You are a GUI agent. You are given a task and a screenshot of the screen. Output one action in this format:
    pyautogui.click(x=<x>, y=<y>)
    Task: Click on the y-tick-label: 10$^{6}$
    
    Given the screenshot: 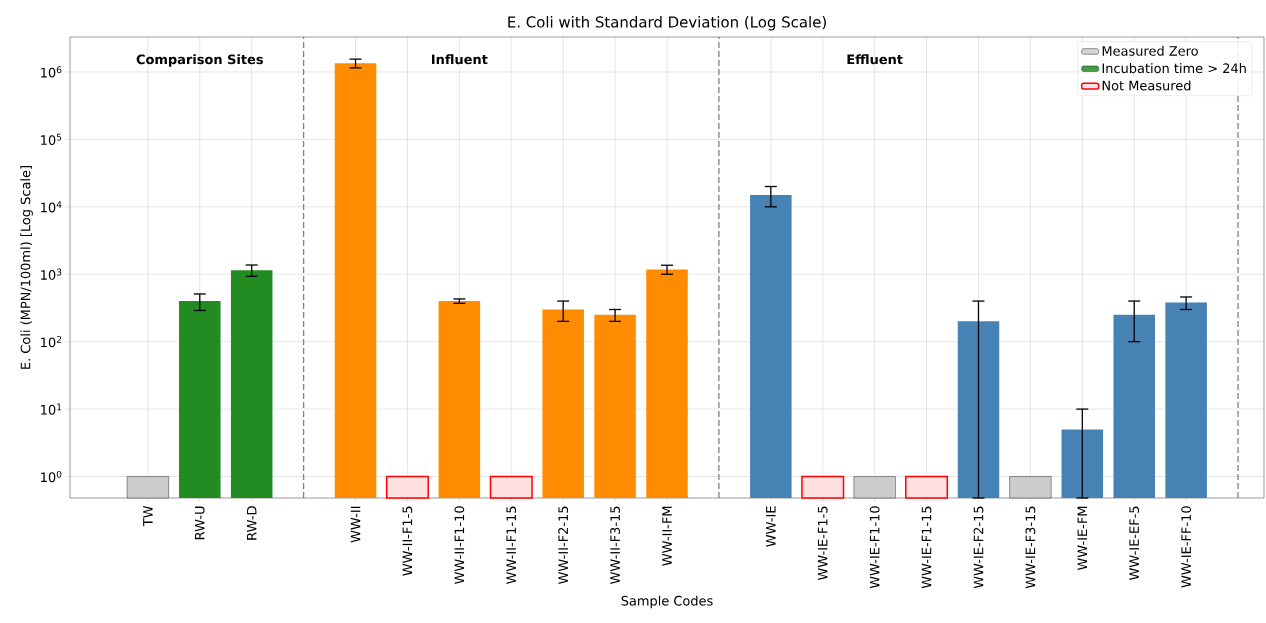 What is the action you would take?
    pyautogui.click(x=51, y=72)
    